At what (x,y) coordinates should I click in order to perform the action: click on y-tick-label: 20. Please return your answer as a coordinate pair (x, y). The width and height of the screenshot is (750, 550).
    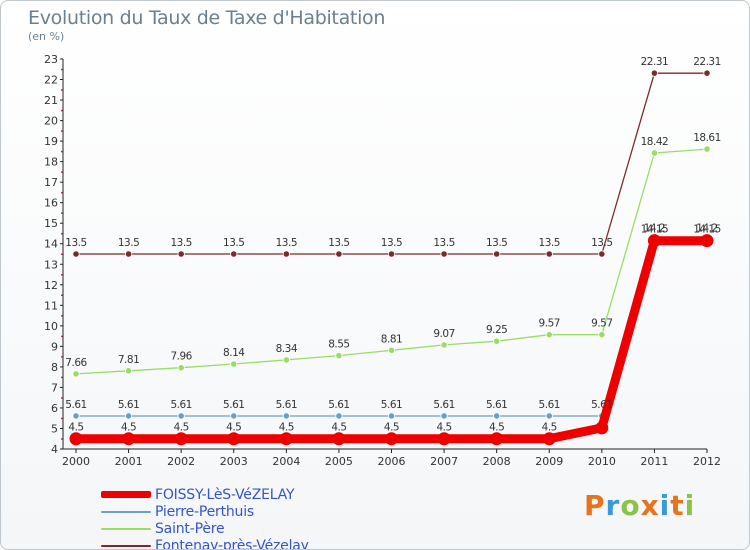
    Looking at the image, I should click on (51, 121).